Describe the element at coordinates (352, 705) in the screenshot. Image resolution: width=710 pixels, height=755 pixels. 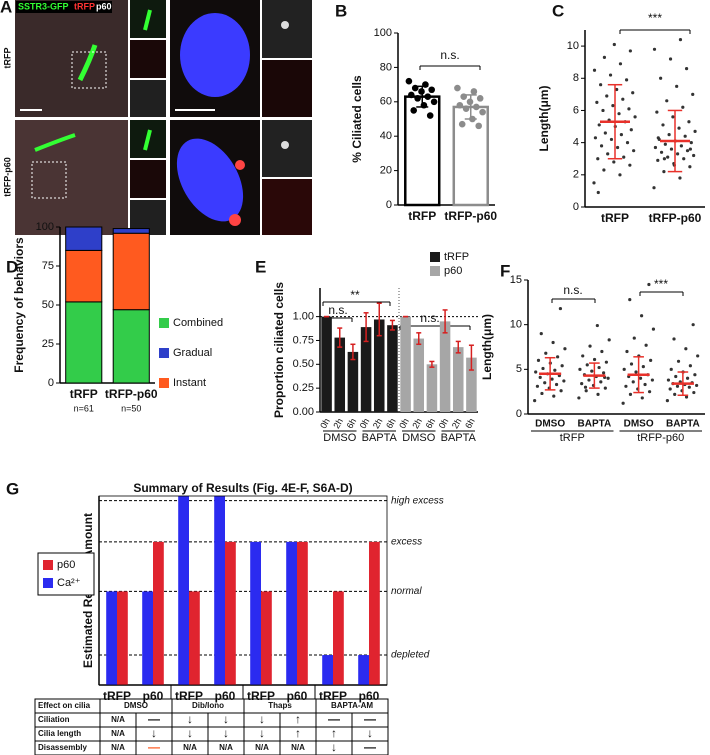
I see `table-header: BAPTA-AM` at that location.